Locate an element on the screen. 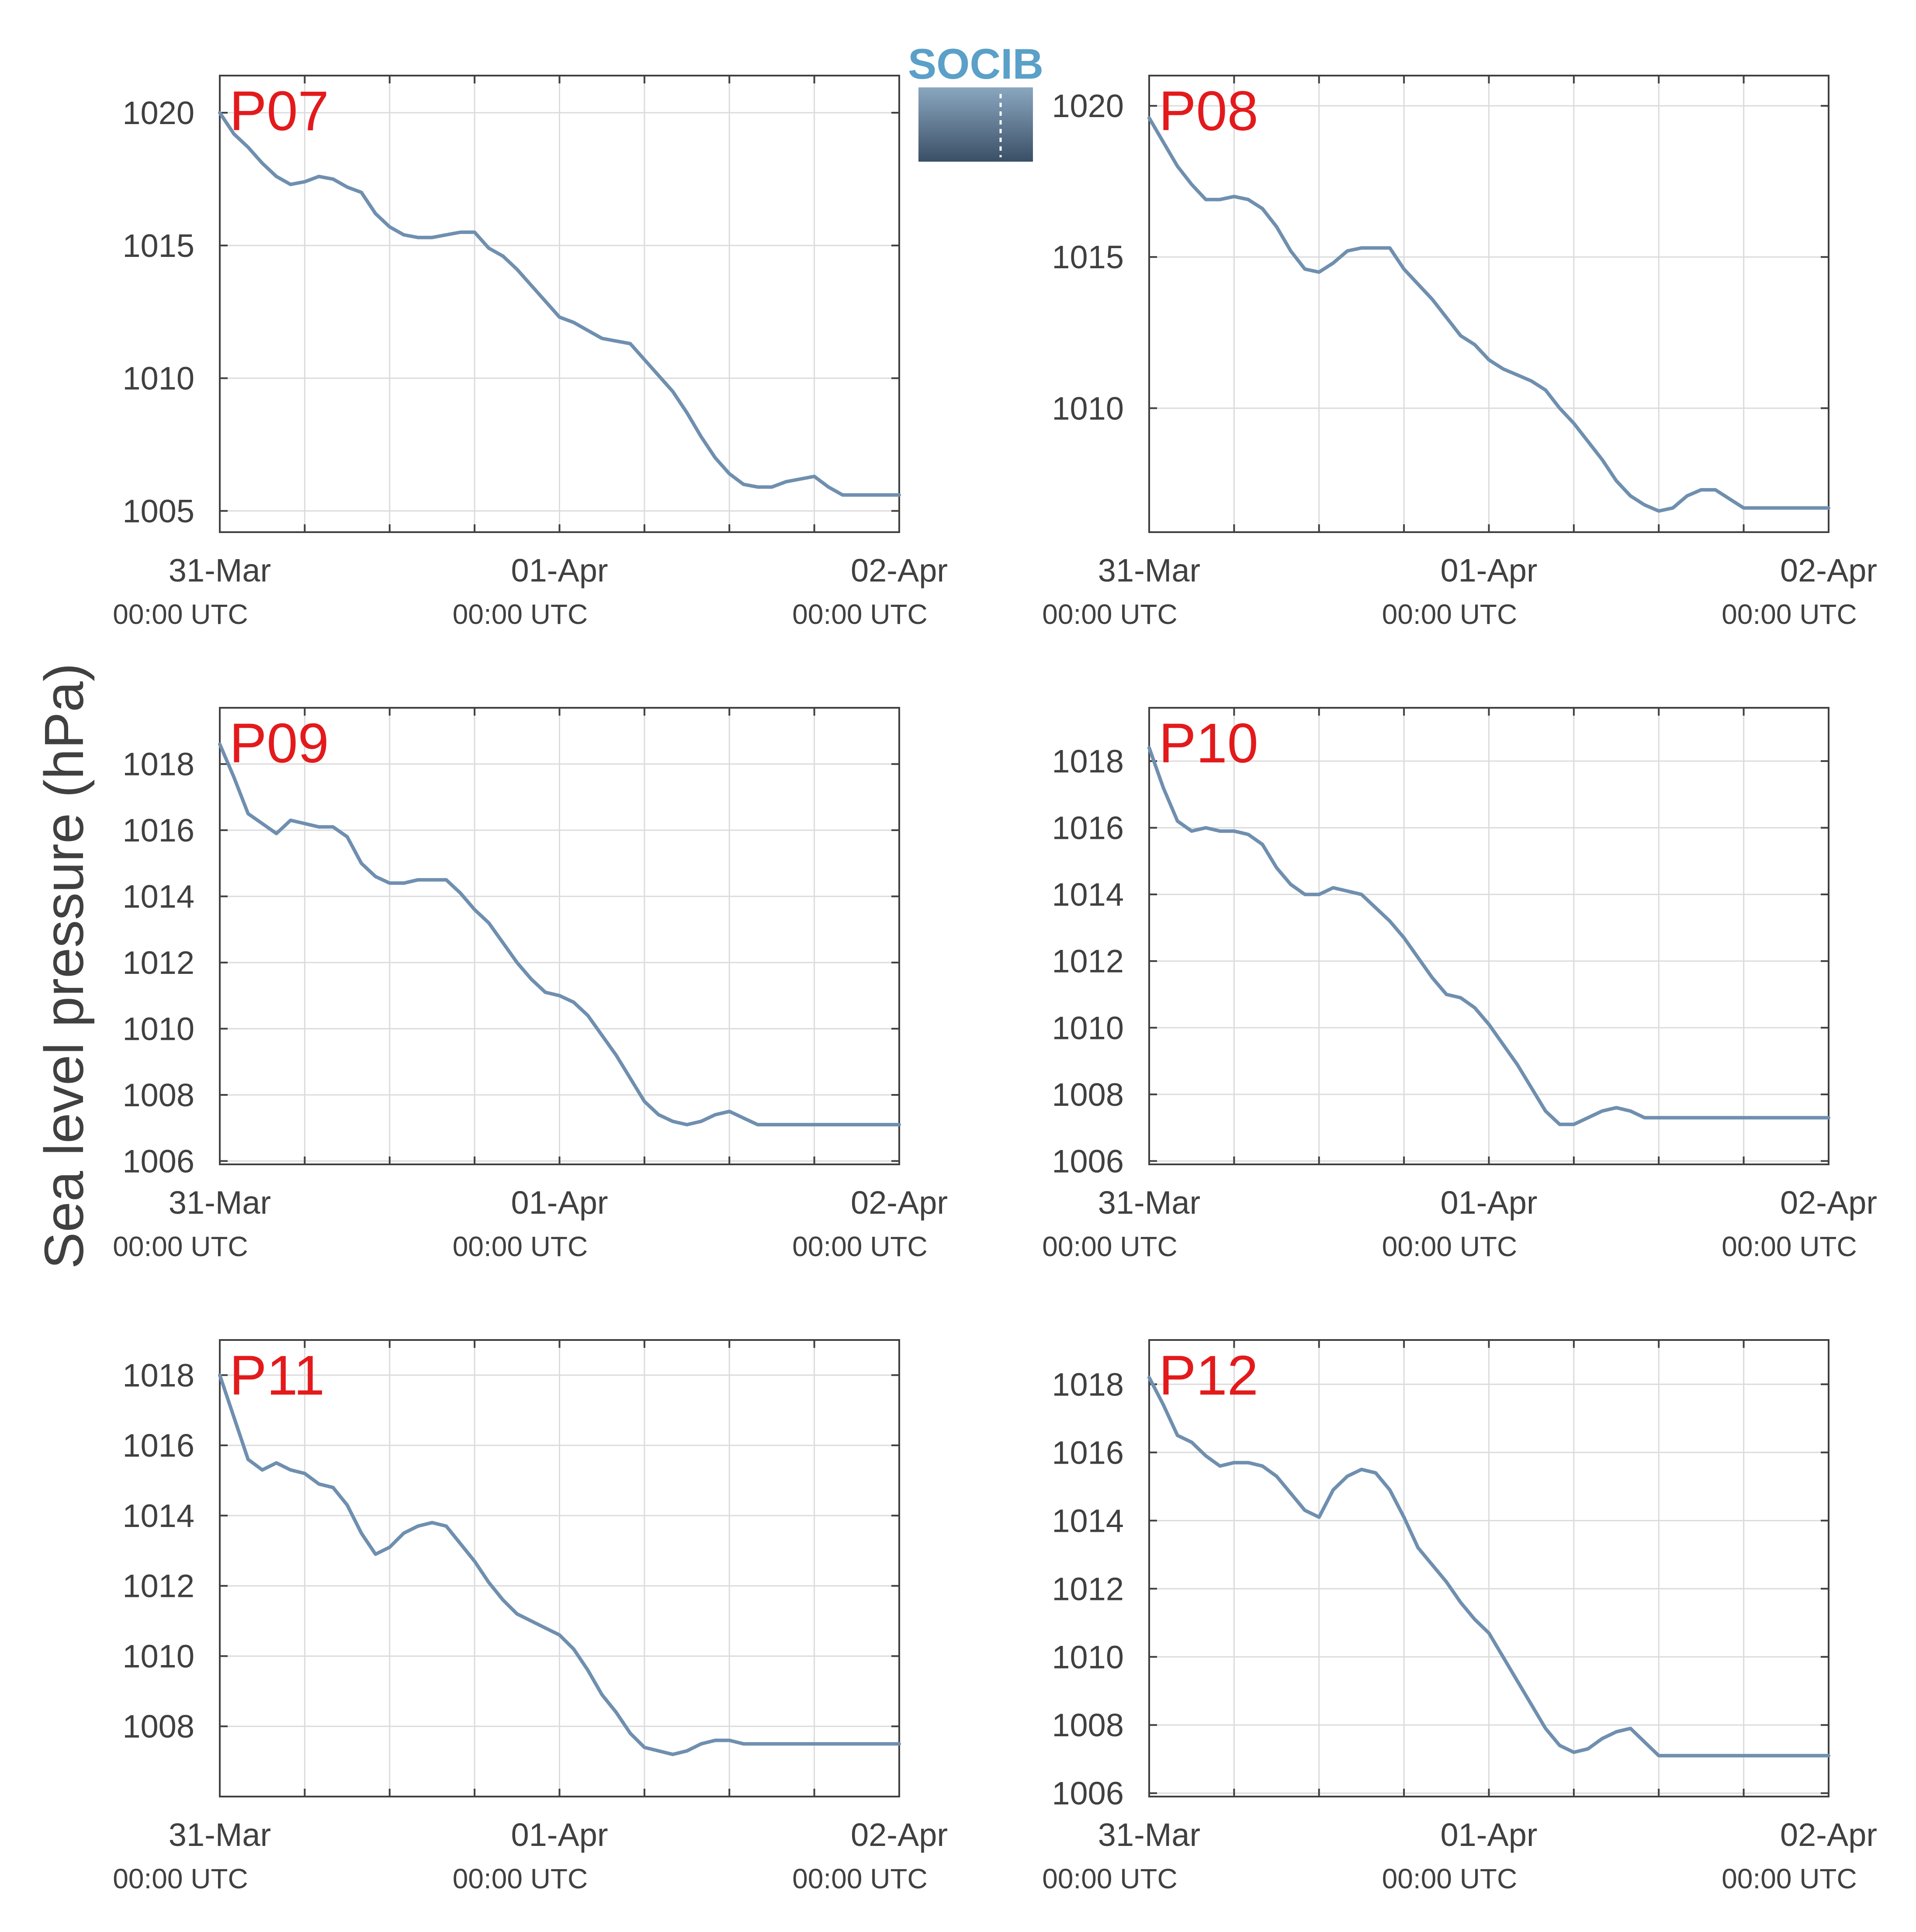 The width and height of the screenshot is (1916, 1932). panel-label: P09 is located at coordinates (279, 743).